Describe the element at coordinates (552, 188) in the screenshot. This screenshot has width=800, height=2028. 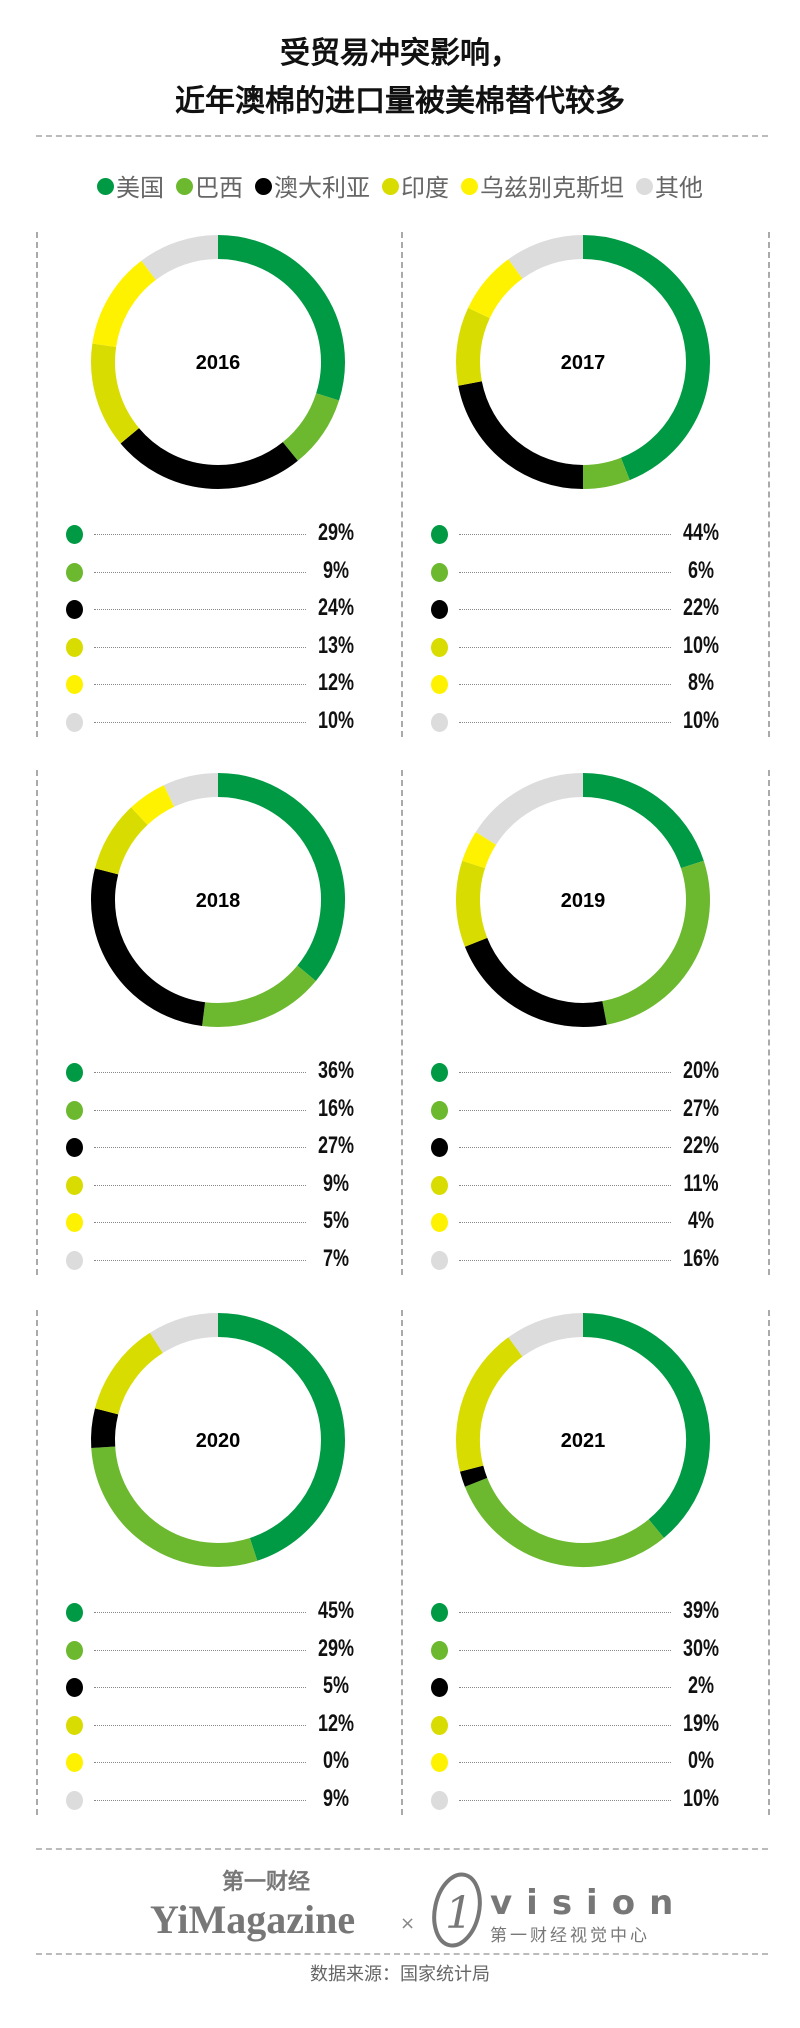
I see `legend-label: 乌兹别克斯坦` at that location.